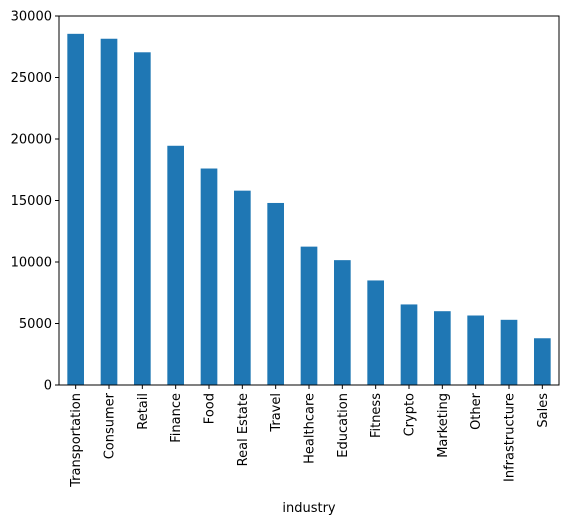 This screenshot has width=570, height=529. Describe the element at coordinates (442, 348) in the screenshot. I see `bar-marketing` at that location.